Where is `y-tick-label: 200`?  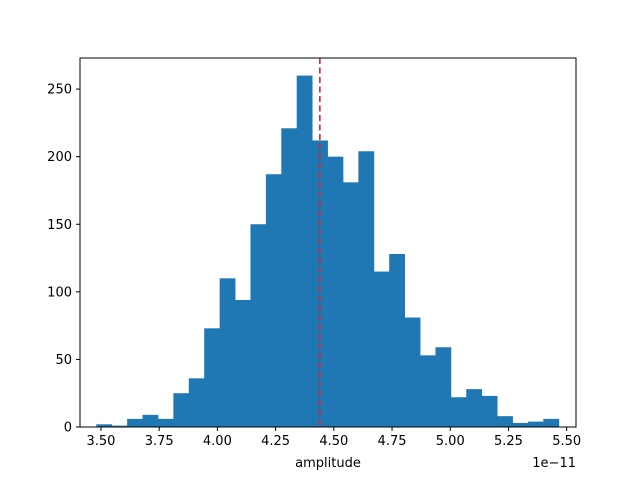 y-tick-label: 200 is located at coordinates (59, 157).